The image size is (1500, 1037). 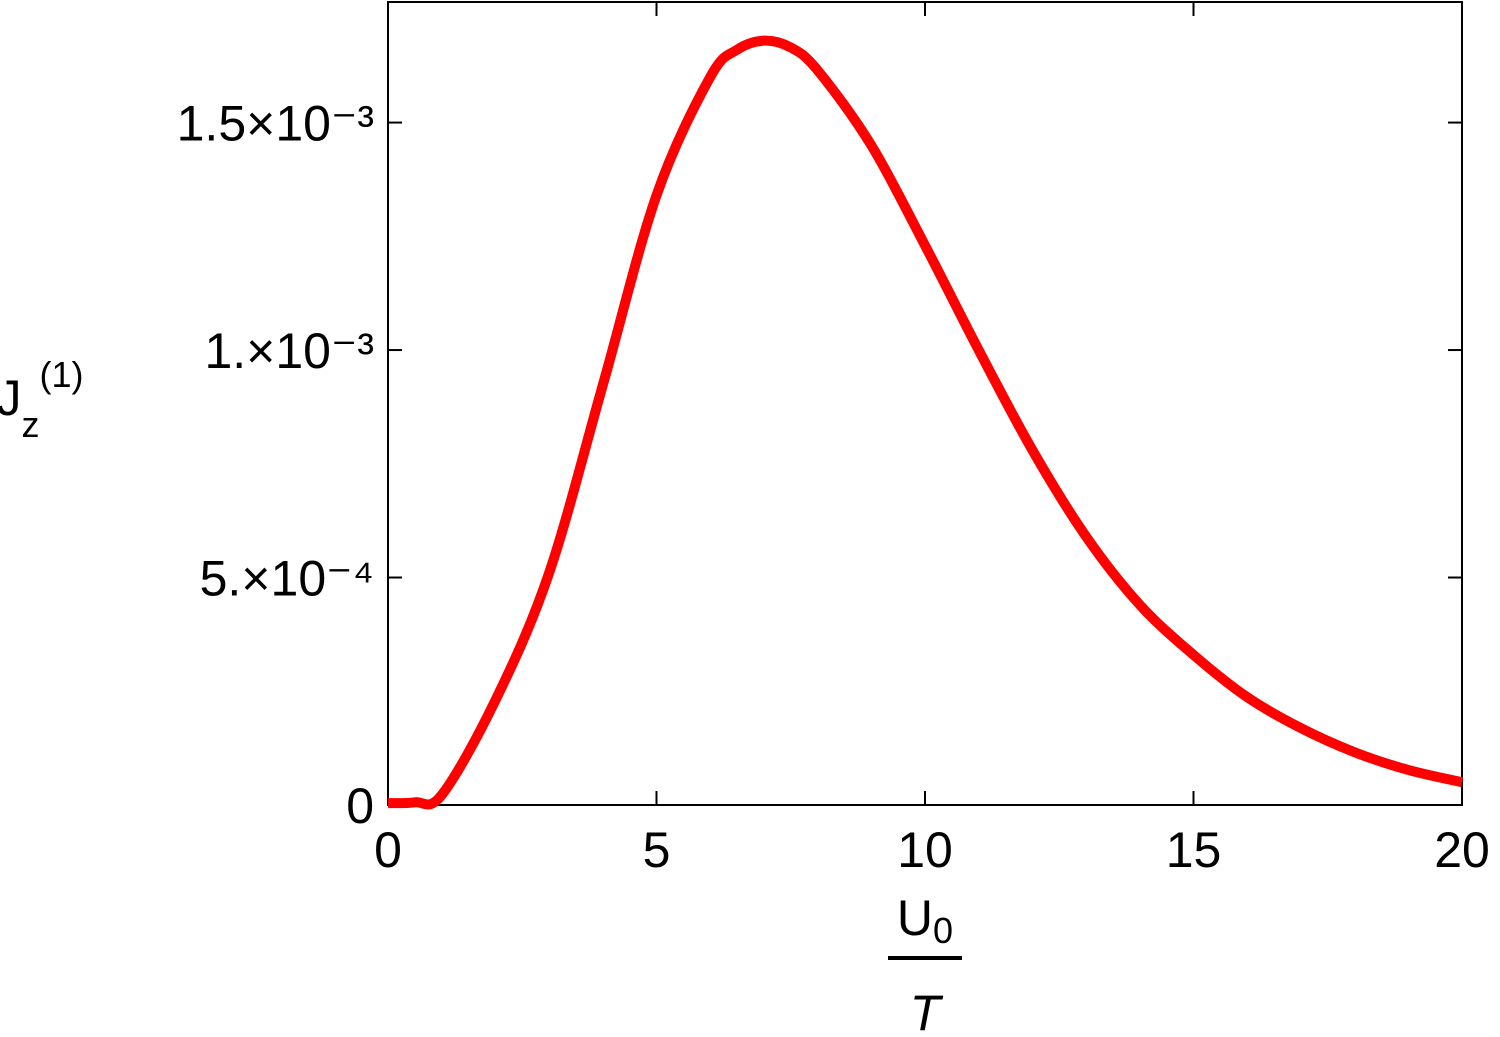 What do you see at coordinates (289, 351) in the screenshot?
I see `y-tick-label: 1.×10⁻³` at bounding box center [289, 351].